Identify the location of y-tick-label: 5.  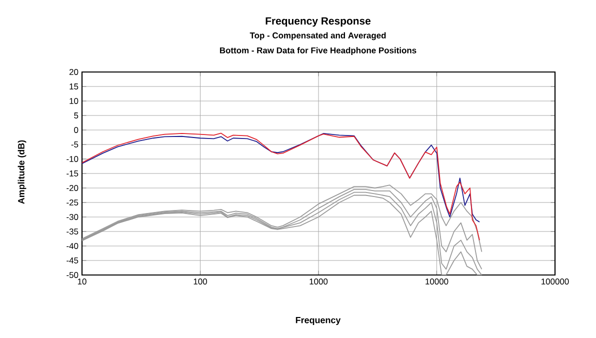
(76, 115).